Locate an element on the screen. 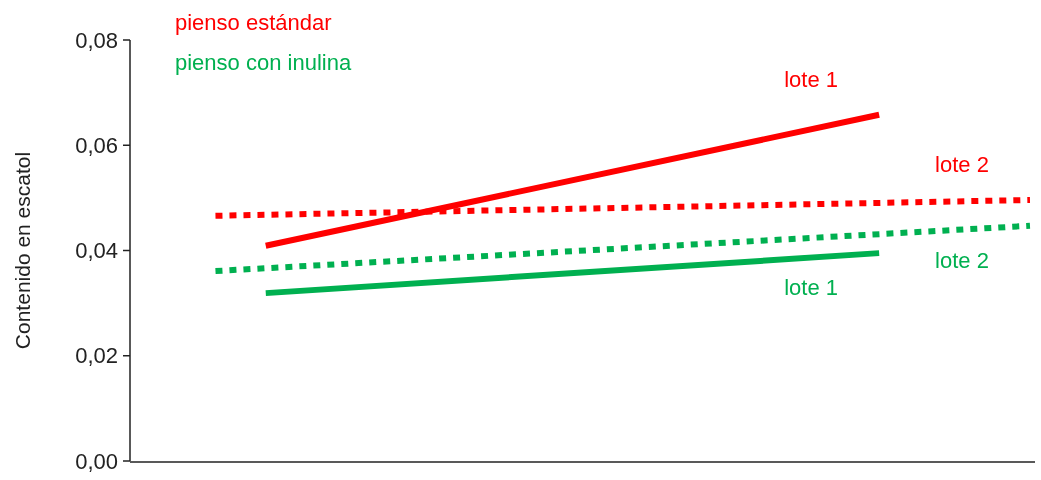  y-tick-label: 0,06 is located at coordinates (96, 145).